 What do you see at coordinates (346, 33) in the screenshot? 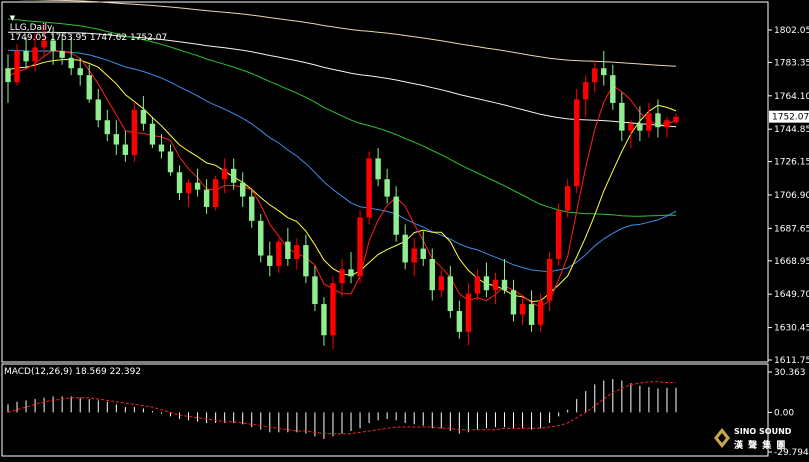
I see `ma-tan-line` at bounding box center [346, 33].